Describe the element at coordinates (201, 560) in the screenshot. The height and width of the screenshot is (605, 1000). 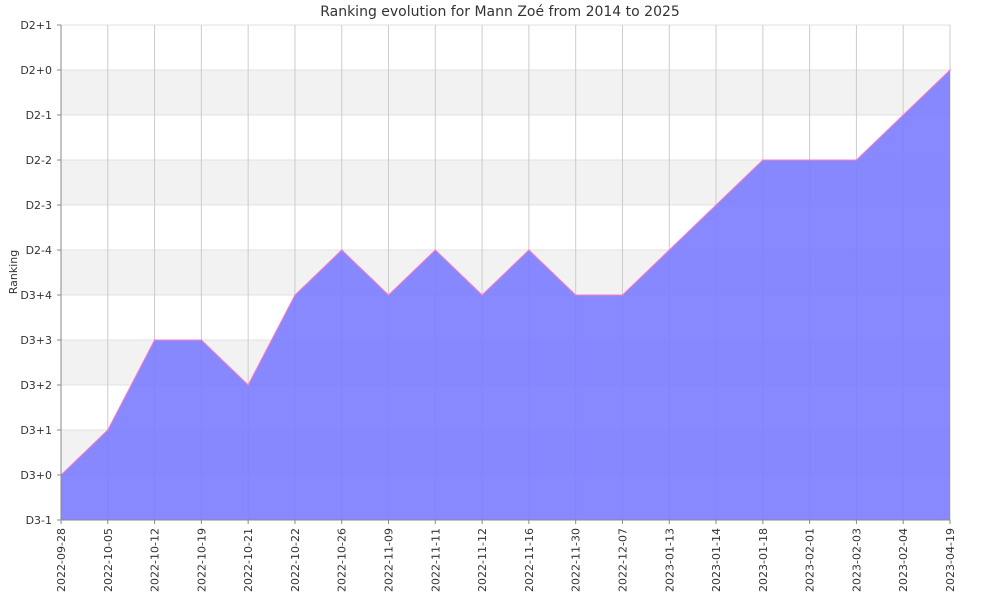
I see `x-tick-label: 2022-10-19` at that location.